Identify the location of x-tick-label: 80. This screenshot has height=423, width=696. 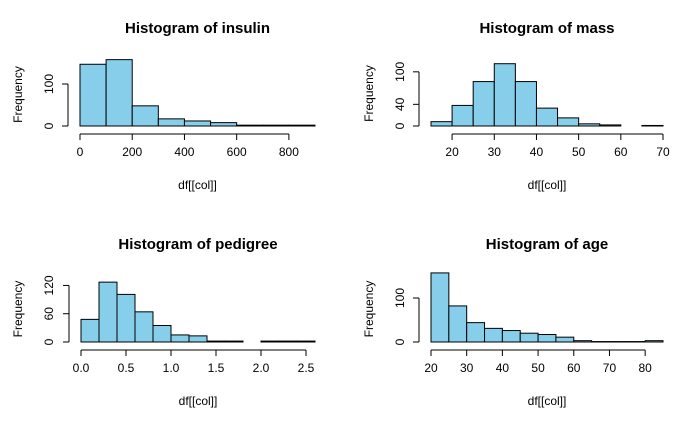
(645, 368).